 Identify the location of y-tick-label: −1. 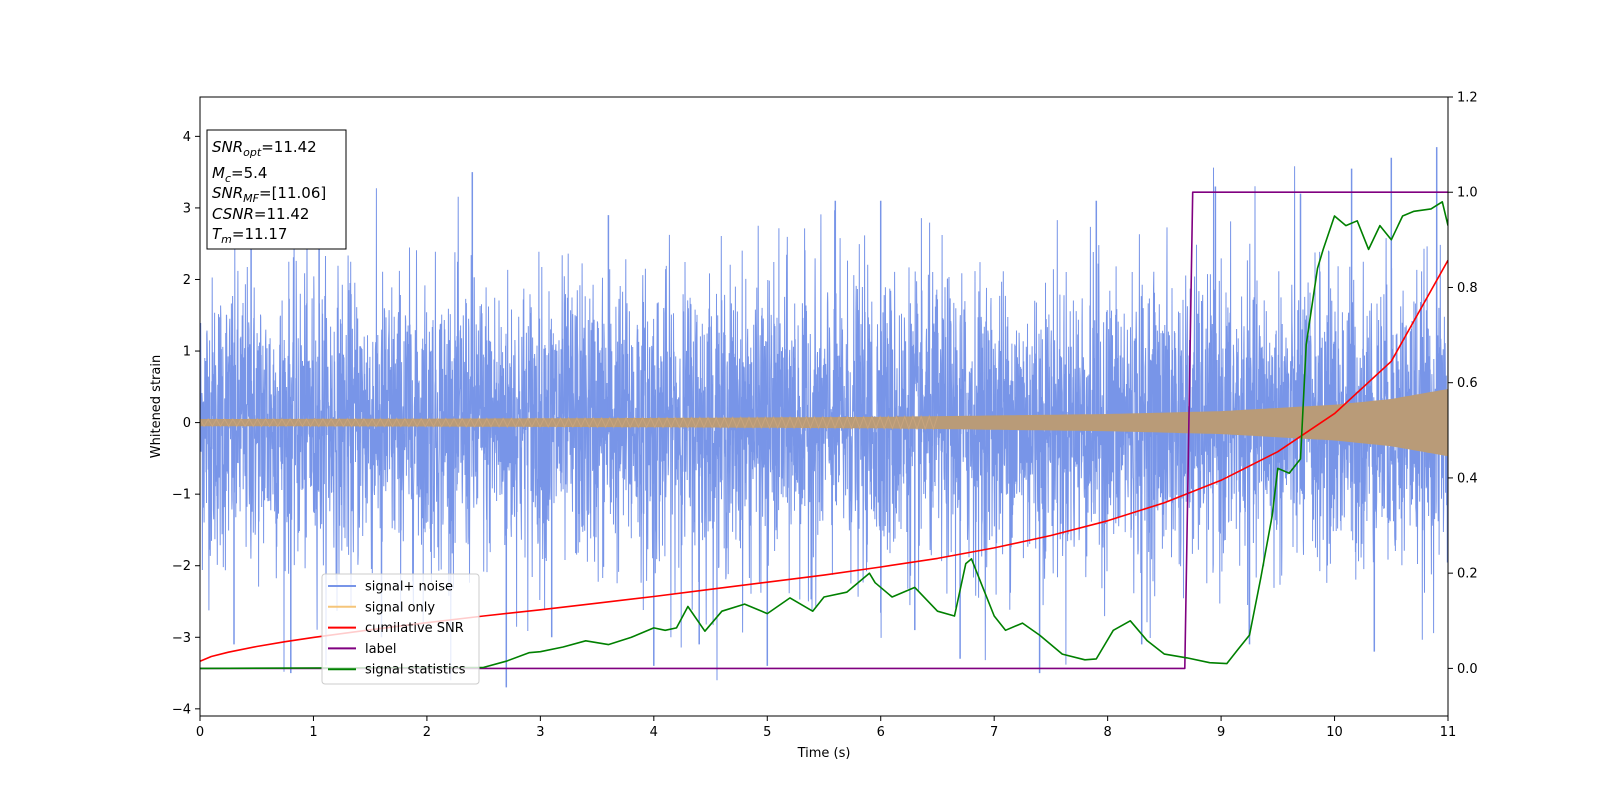
(181, 495).